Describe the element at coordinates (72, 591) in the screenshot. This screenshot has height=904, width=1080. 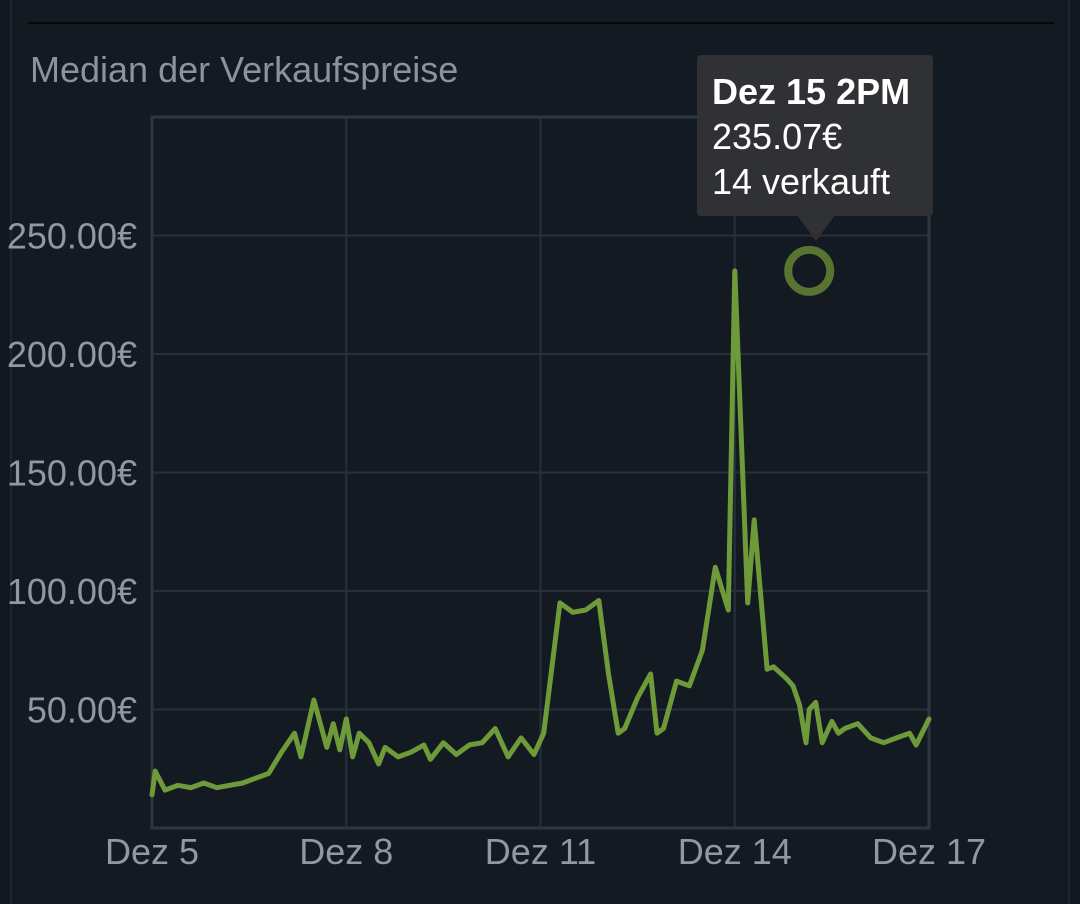
I see `y-tick-label: 100.00€` at that location.